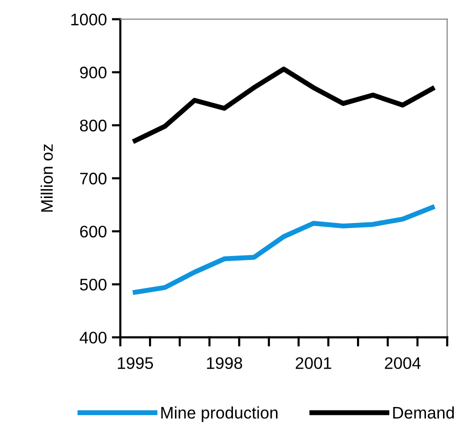  Describe the element at coordinates (93, 126) in the screenshot. I see `y-tick-label: 800` at that location.